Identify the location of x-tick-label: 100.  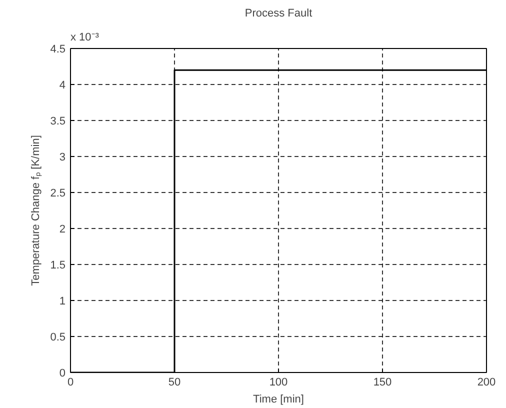
(278, 382).